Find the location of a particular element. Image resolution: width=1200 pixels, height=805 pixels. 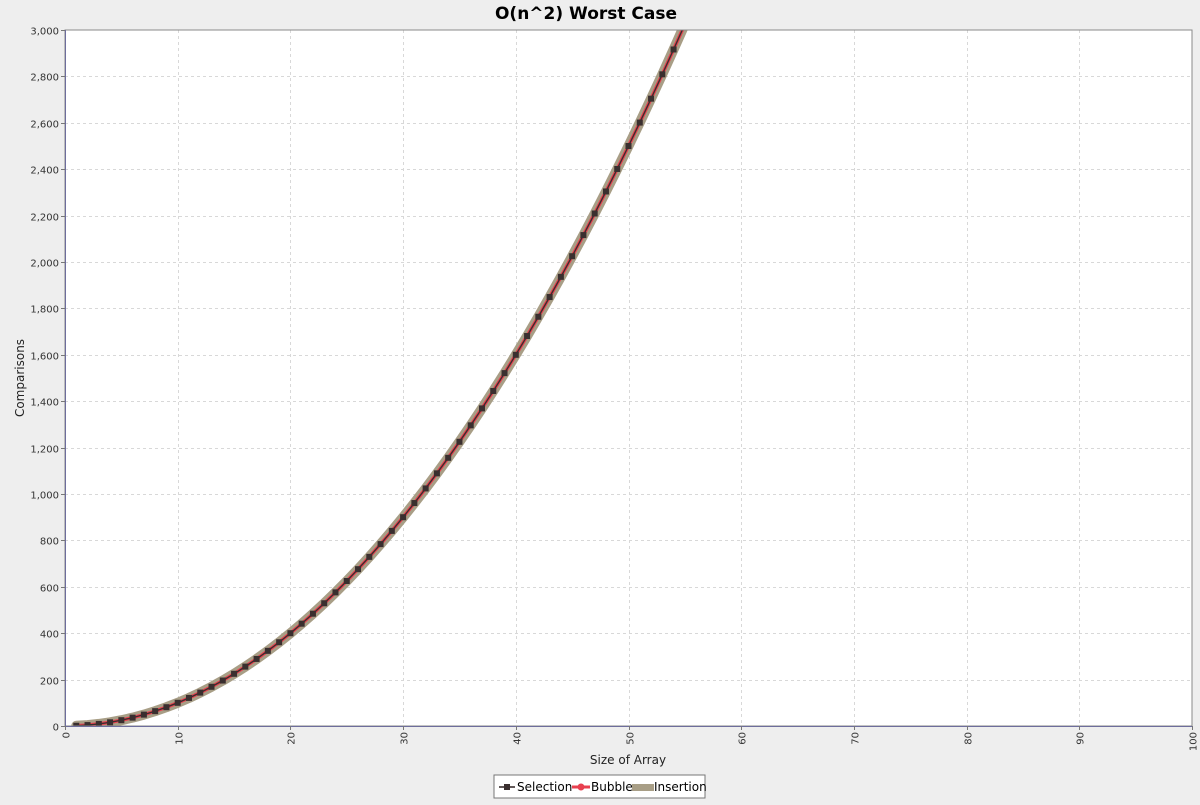

legend-selection-label: Selection is located at coordinates (544, 787).